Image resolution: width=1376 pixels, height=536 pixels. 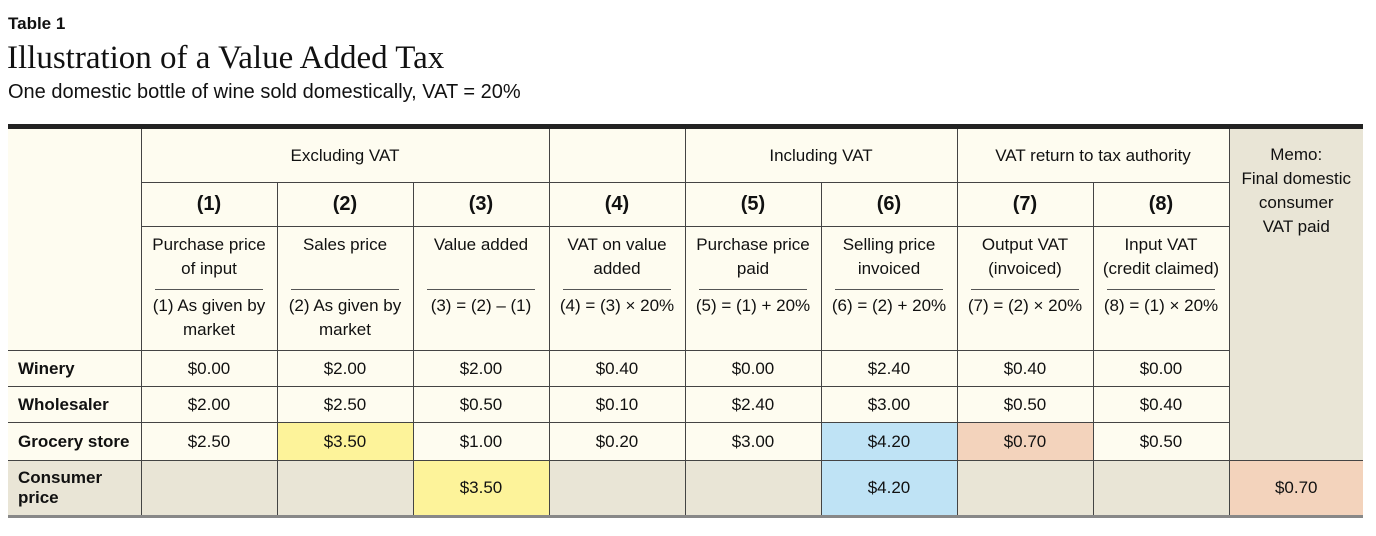 I want to click on column-number: (5), so click(x=753, y=204).